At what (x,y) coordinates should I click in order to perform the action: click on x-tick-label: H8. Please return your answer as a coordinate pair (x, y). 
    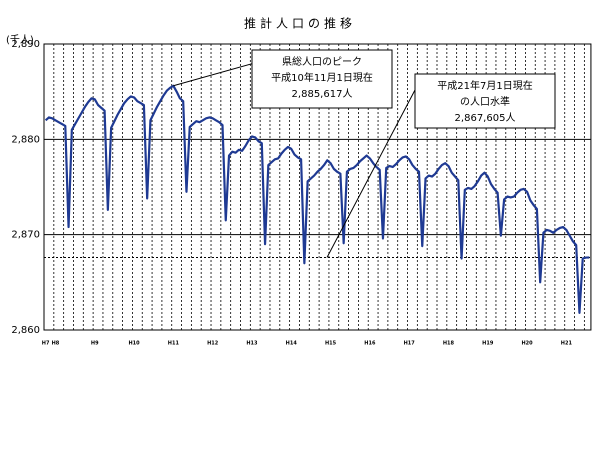
    Looking at the image, I should click on (56, 344).